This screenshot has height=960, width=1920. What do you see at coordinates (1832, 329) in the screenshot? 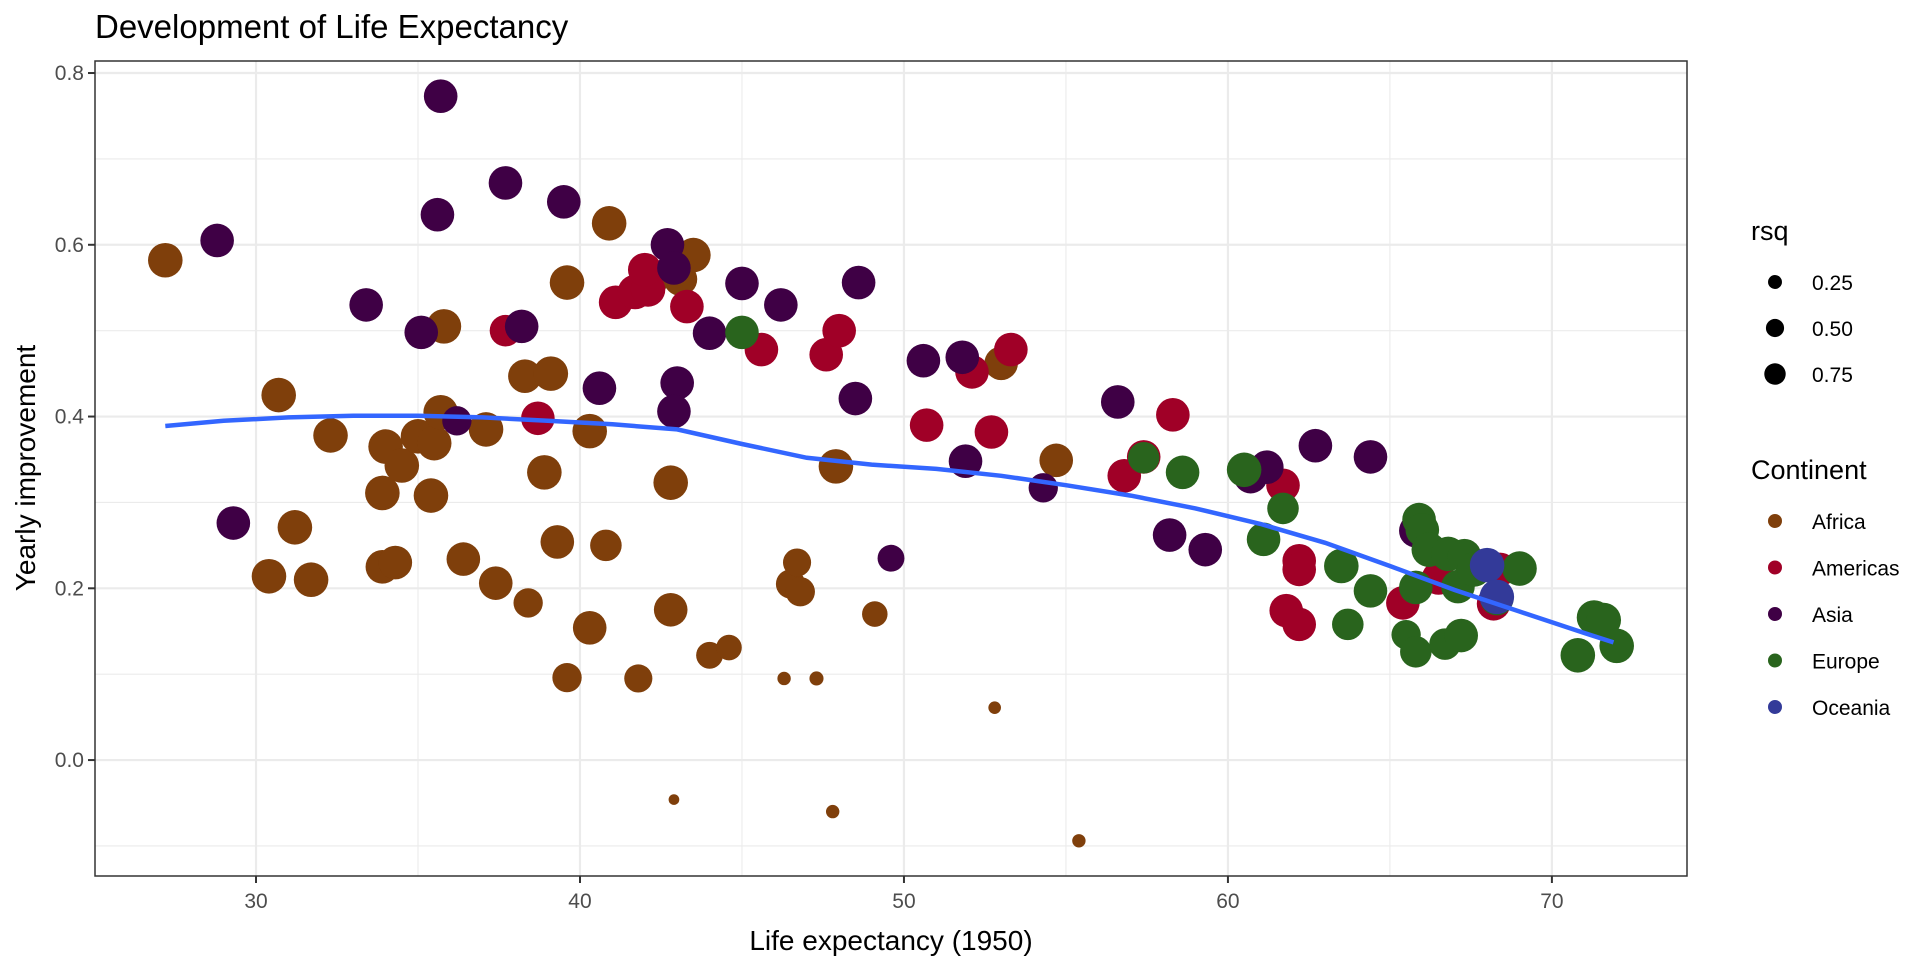
I see `size-legend-label: 0.50` at bounding box center [1832, 329].